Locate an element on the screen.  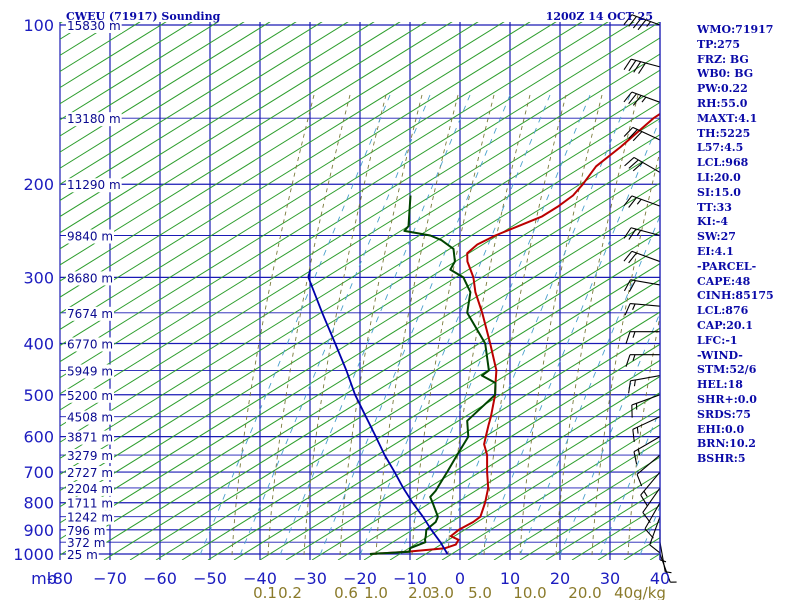
sounding-index: TT:33 is located at coordinates (714, 207).